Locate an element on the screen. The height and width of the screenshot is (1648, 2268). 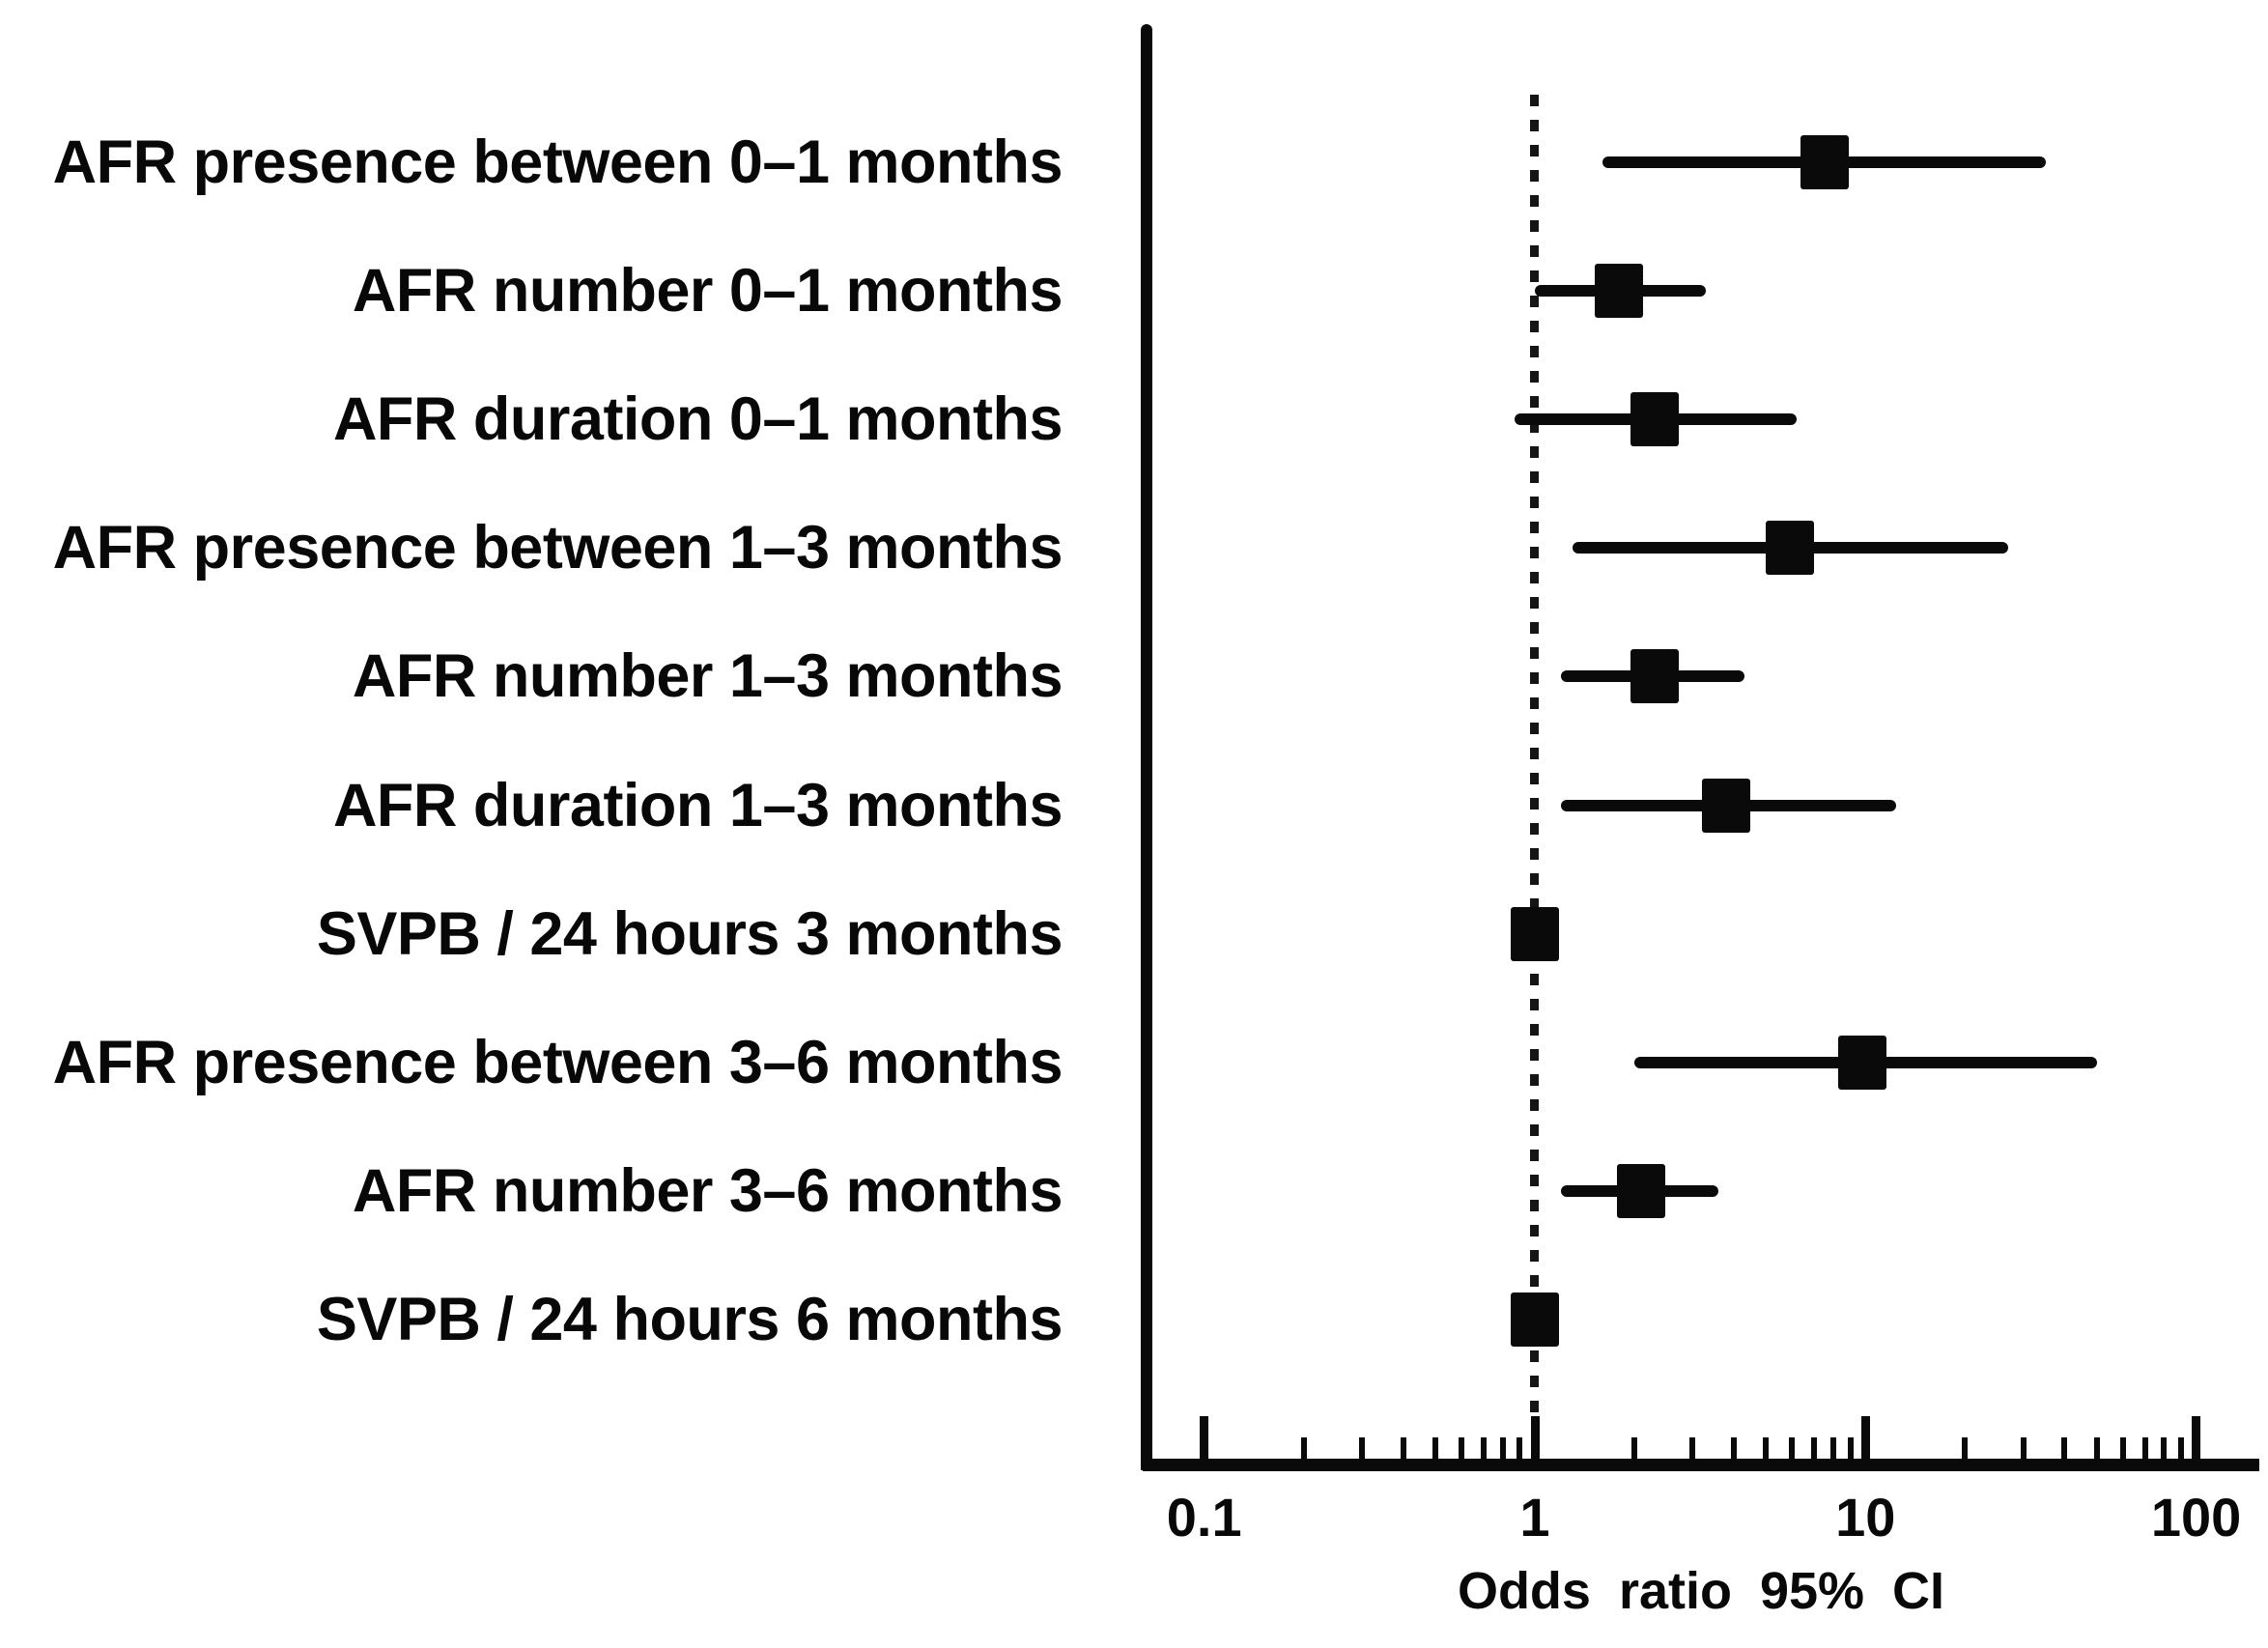
x-tick-label: 10 is located at coordinates (1865, 1517).